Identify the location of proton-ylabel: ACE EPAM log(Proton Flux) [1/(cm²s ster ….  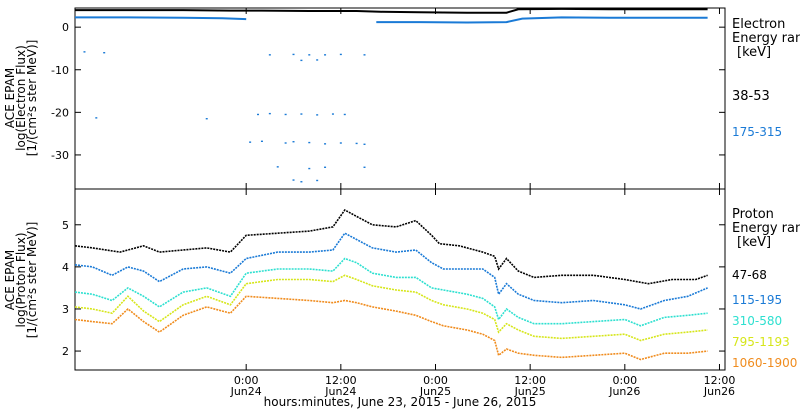
(21, 280).